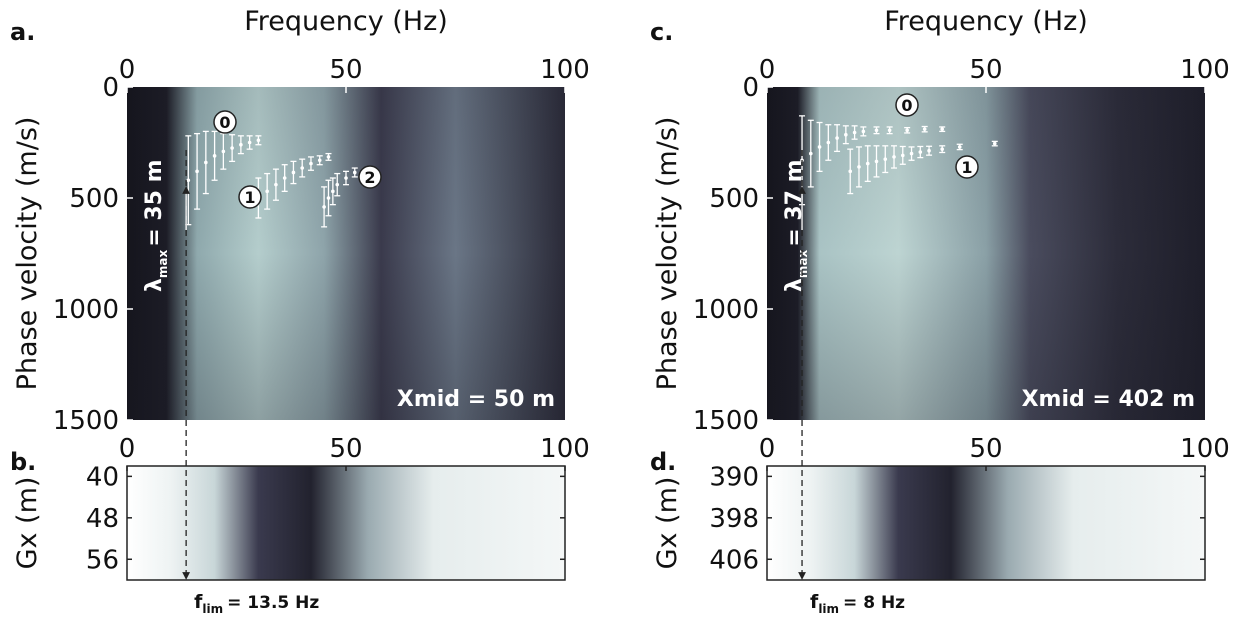  What do you see at coordinates (767, 449) in the screenshot?
I see `x-tick-label: 0` at bounding box center [767, 449].